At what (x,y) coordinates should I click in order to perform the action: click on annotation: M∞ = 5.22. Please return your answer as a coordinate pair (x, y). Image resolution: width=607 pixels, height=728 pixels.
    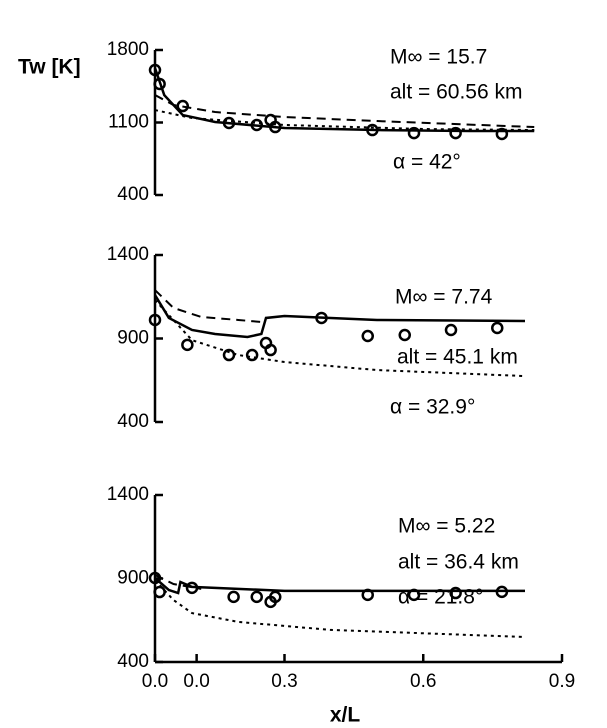
    Looking at the image, I should click on (446, 526).